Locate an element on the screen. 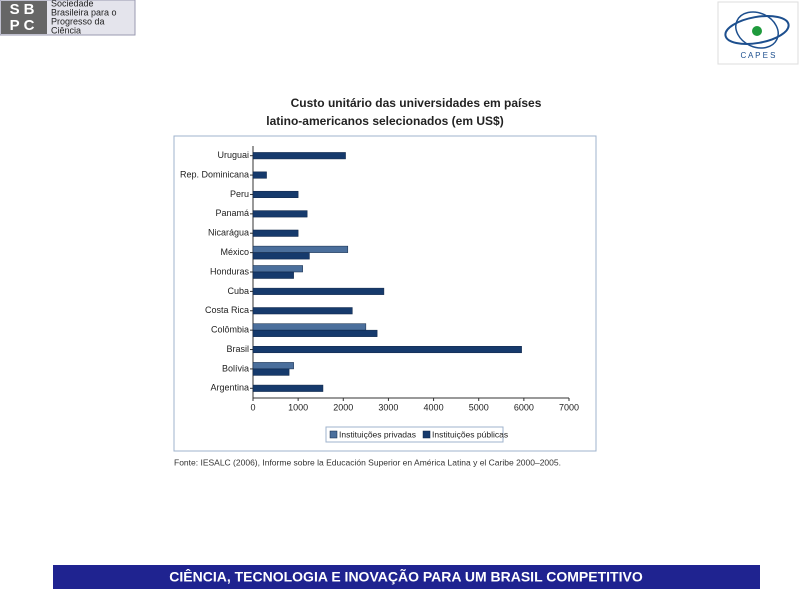  logo-text: Ciência is located at coordinates (66, 30).